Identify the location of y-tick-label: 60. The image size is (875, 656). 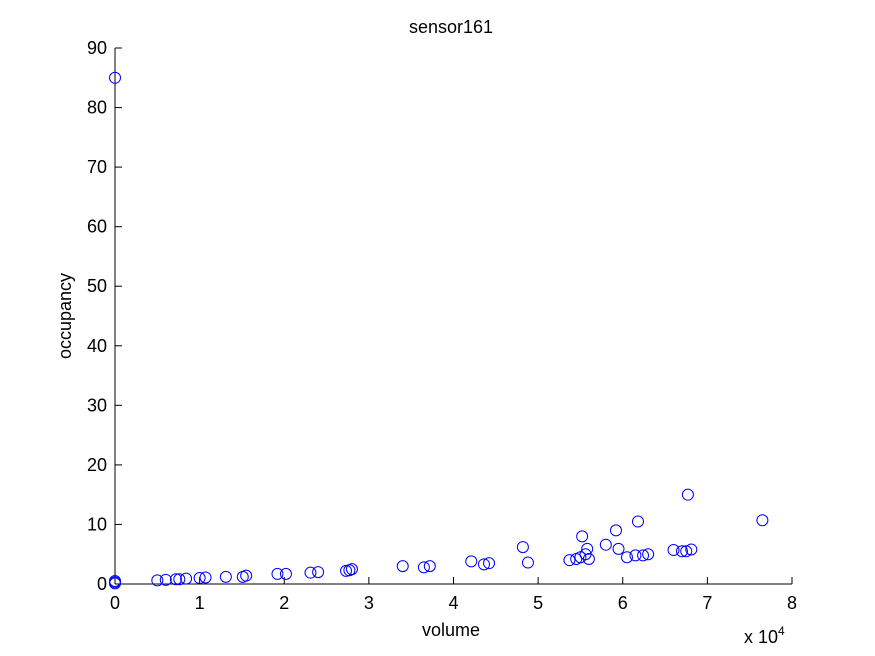
(97, 227).